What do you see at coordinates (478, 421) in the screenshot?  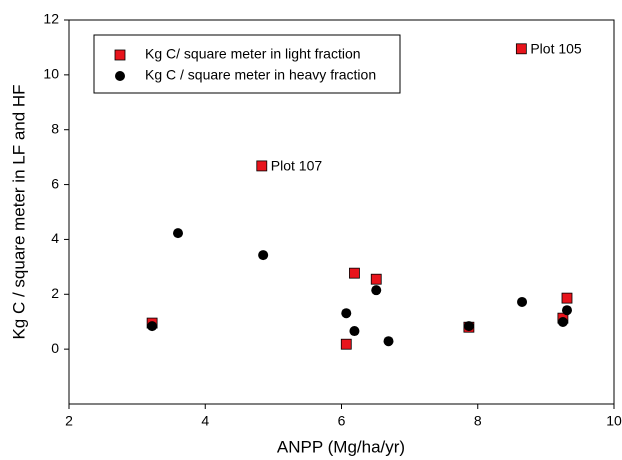 I see `x-tick-label: 8` at bounding box center [478, 421].